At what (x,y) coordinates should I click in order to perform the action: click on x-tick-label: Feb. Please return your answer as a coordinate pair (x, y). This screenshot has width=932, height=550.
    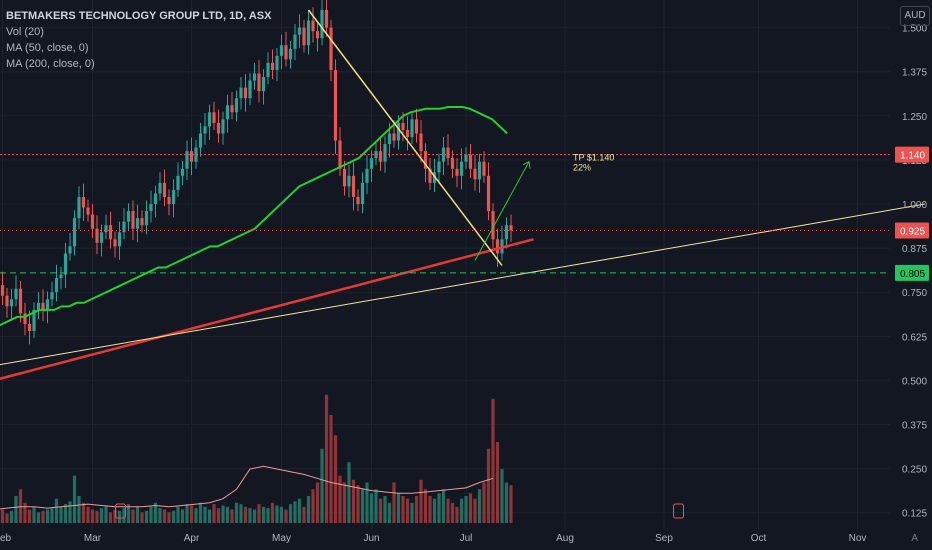
    Looking at the image, I should click on (6, 538).